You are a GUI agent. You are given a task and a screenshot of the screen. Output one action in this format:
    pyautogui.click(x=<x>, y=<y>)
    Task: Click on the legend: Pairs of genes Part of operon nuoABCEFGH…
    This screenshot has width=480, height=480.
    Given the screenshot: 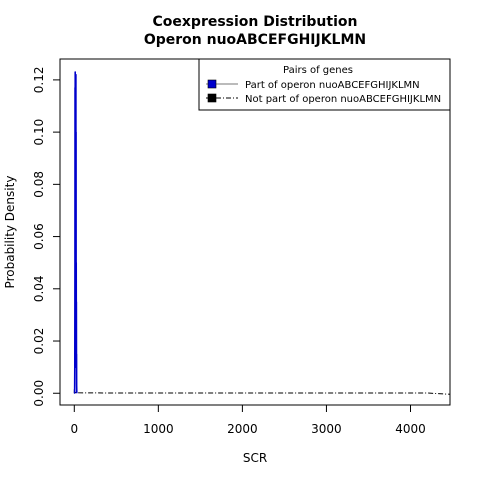 What is the action you would take?
    pyautogui.click(x=324, y=84)
    